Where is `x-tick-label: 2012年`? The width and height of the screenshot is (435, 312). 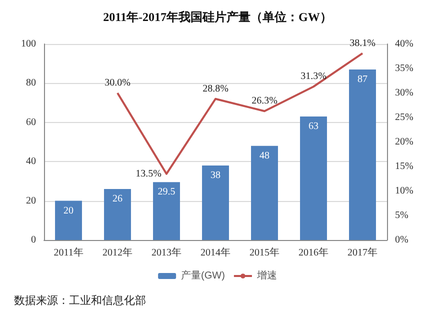 x-tick-label: 2012年 is located at coordinates (117, 252).